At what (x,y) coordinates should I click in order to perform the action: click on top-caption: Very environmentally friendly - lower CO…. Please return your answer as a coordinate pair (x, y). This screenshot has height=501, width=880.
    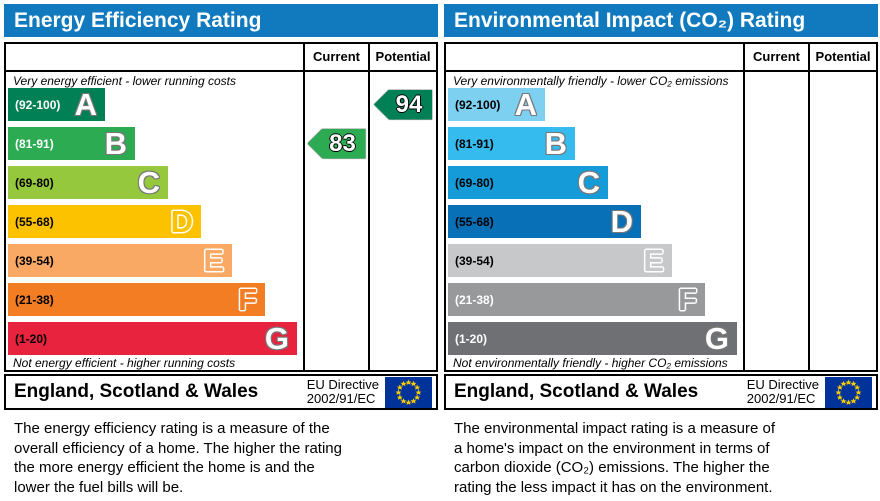
    Looking at the image, I should click on (591, 81).